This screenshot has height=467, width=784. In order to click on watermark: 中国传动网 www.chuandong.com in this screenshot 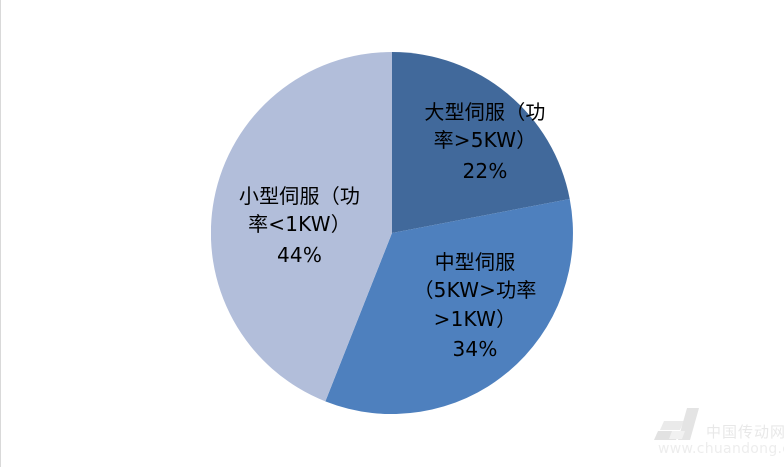, I will do `click(718, 434)`.